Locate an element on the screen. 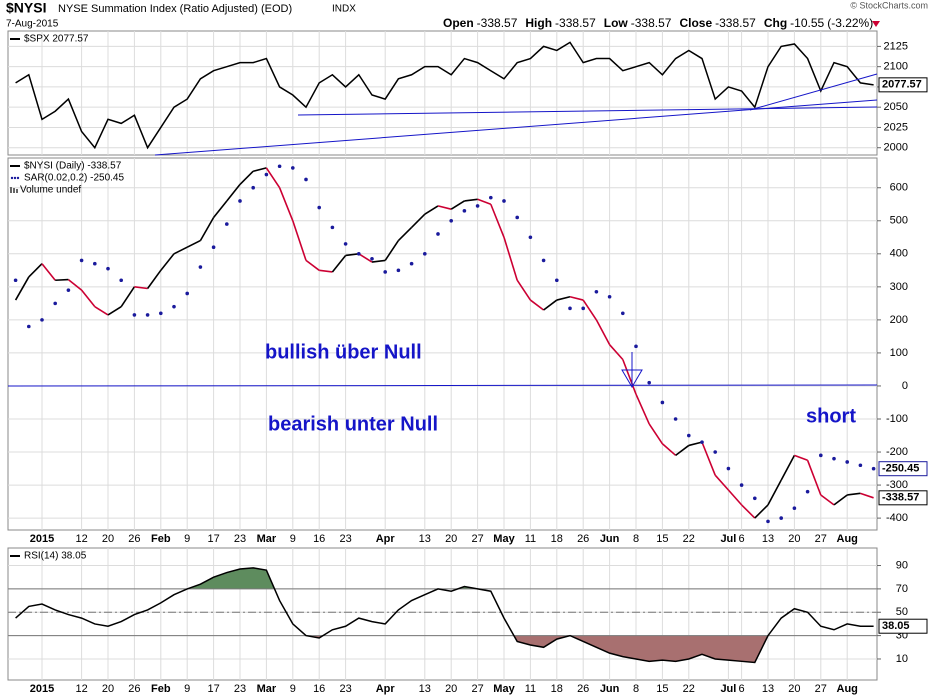 This screenshot has height=695, width=932. y-tick-label: -200 is located at coordinates (897, 452).